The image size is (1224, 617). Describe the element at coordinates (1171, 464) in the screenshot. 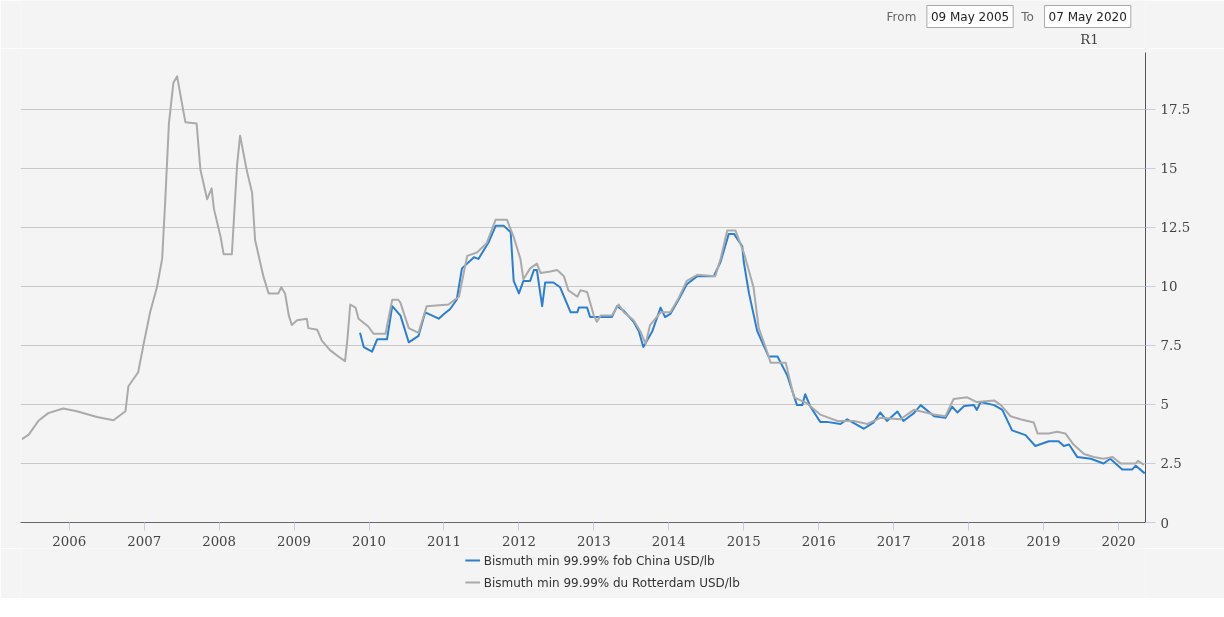

I see `y-tick-label: 2.5` at that location.